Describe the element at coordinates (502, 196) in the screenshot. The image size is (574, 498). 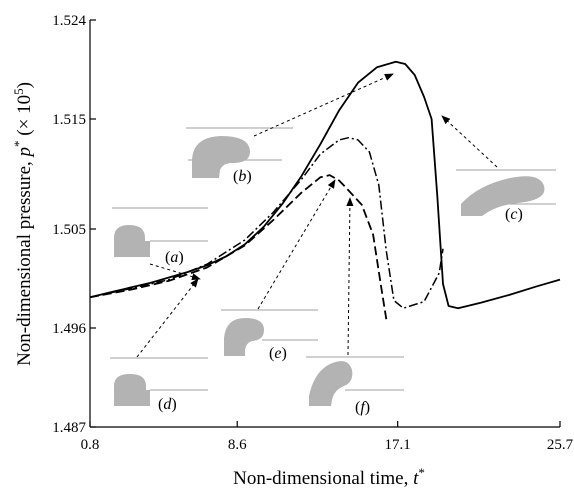
I see `inset-c-droplet` at that location.